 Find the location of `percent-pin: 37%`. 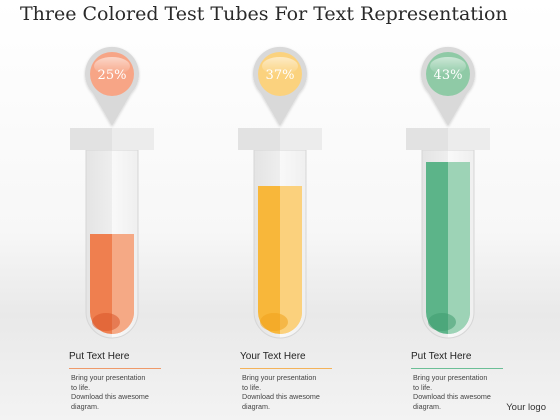

percent-pin: 37% is located at coordinates (280, 86).